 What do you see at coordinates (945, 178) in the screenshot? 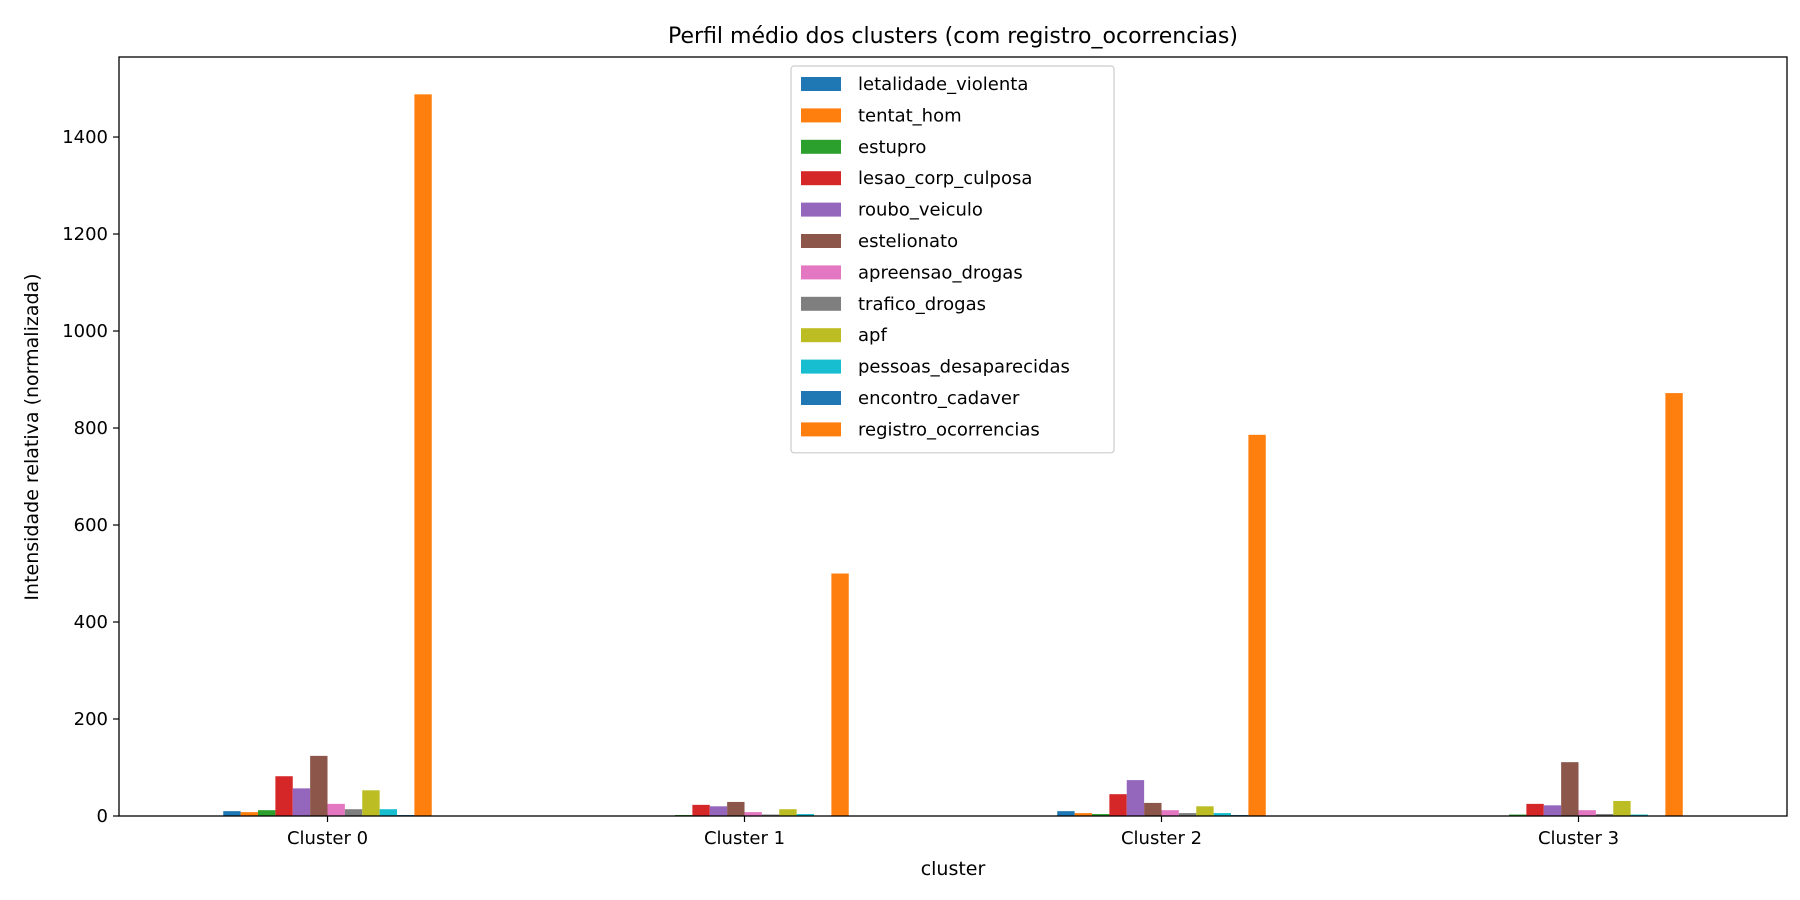
I see `legend-label: lesao_corp_culposa` at bounding box center [945, 178].